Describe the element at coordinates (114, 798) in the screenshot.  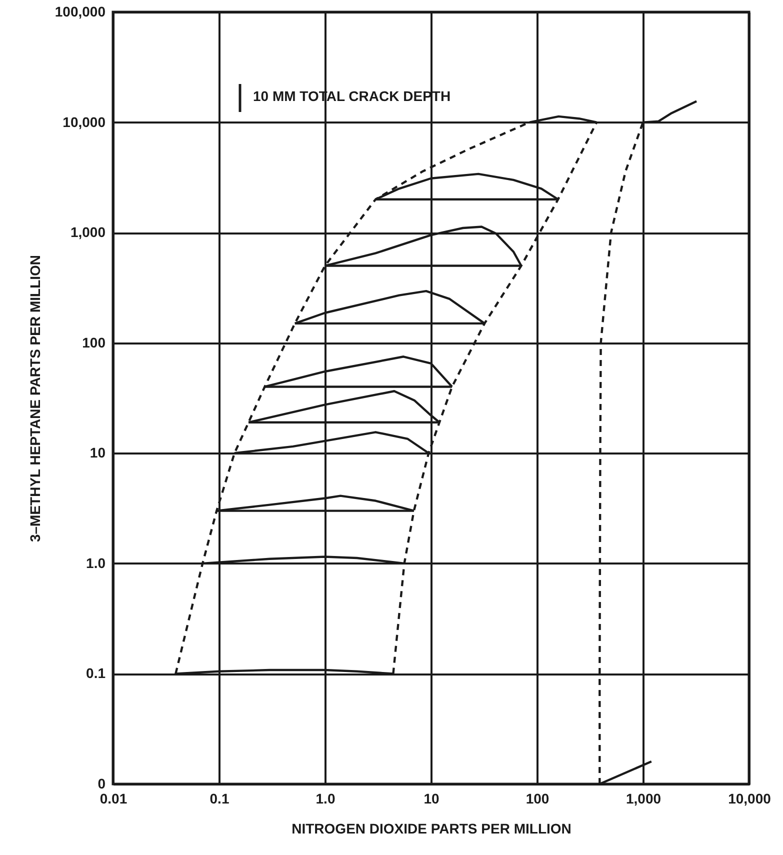
I see `x-tick-label: 0.01` at that location.